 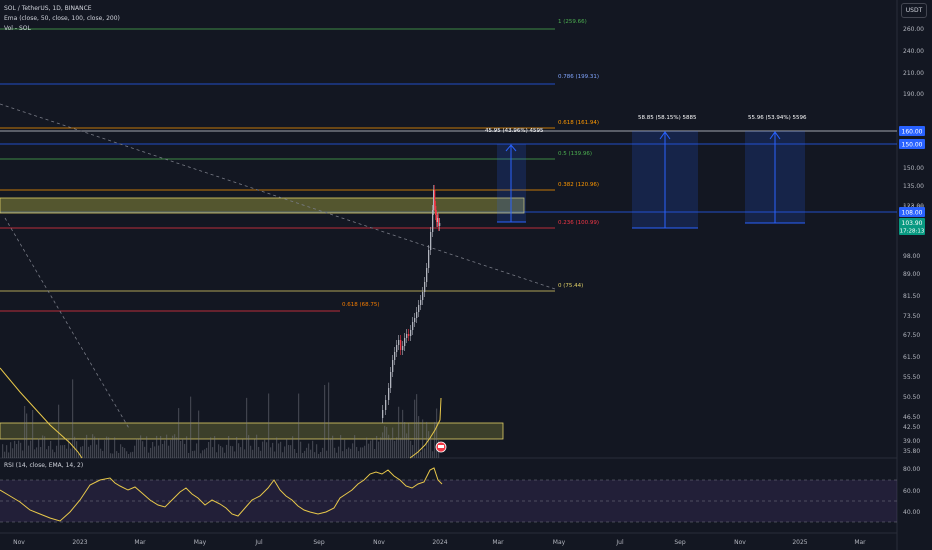 What do you see at coordinates (17, 28) in the screenshot?
I see `volume-legend: Vol - SOL` at bounding box center [17, 28].